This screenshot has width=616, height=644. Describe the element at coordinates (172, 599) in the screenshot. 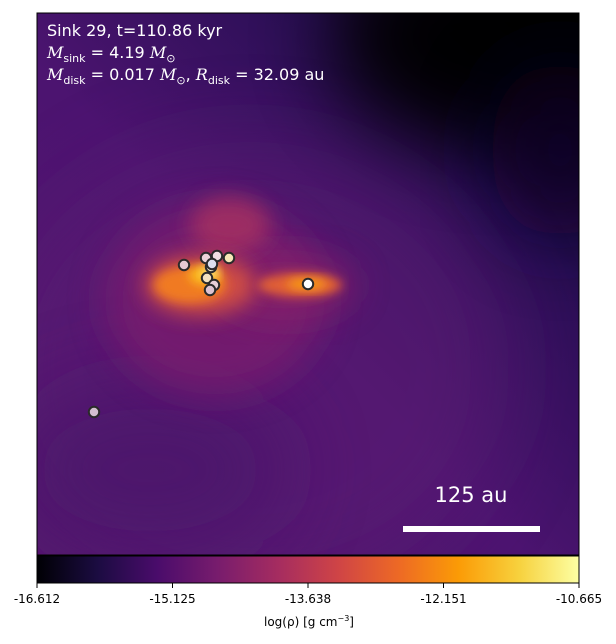

I see `colorbar-tick-label: -15.125` at that location.